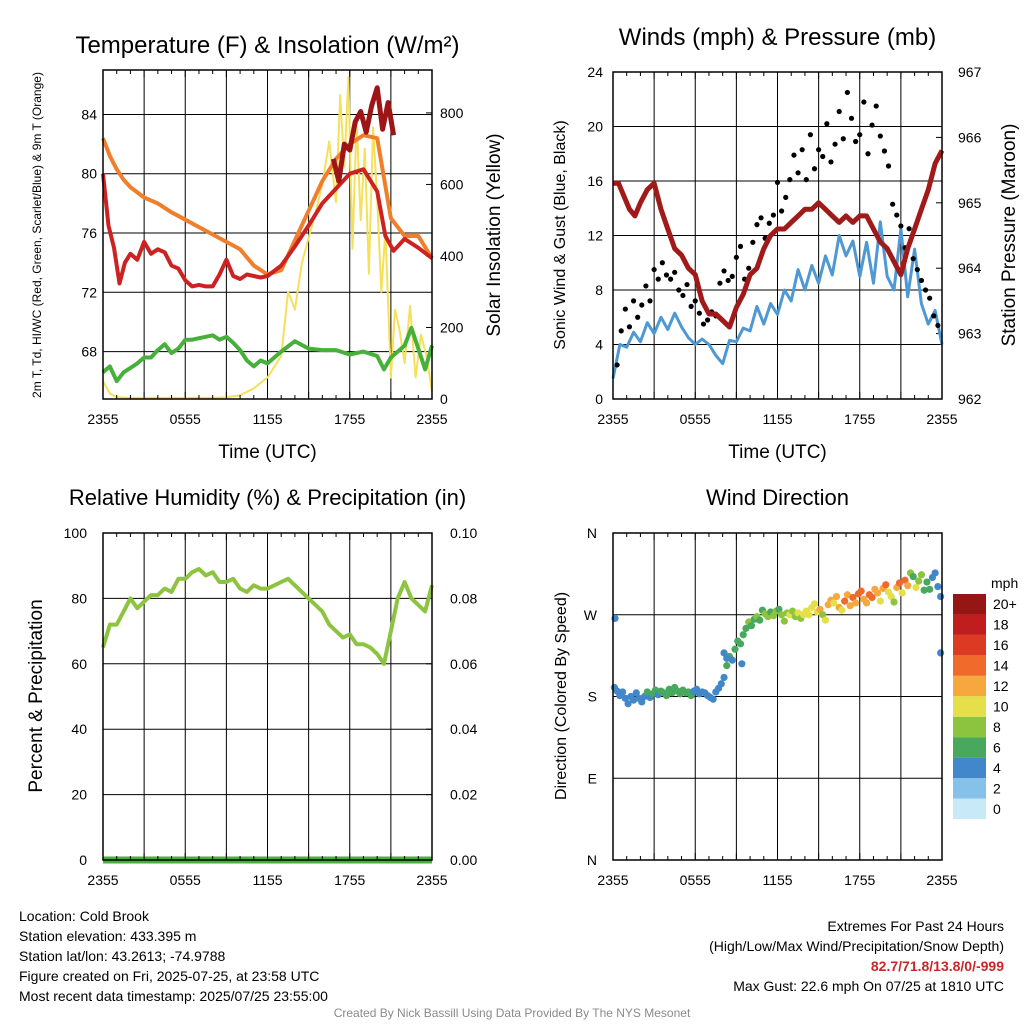  I want to click on y2-tick-label: 200, so click(452, 327).